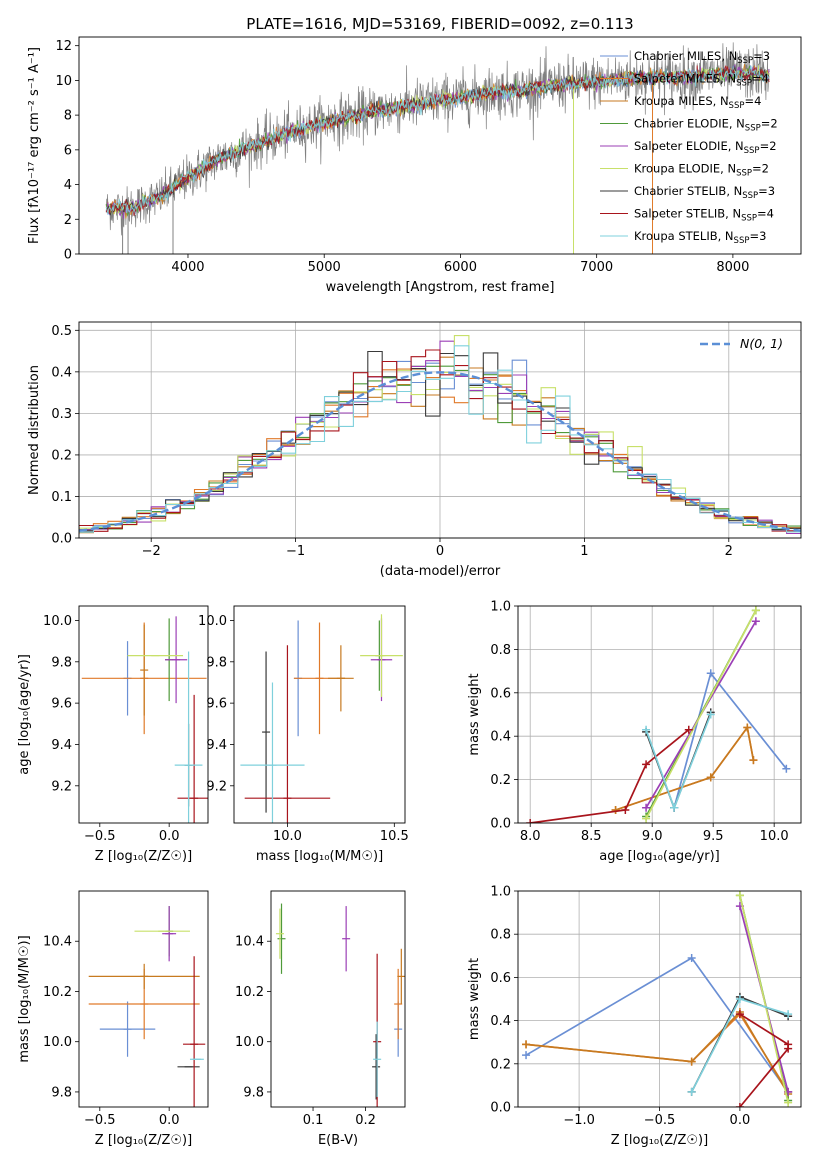 This screenshot has height=1170, width=819. Describe the element at coordinates (440, 551) in the screenshot. I see `x-tick-label: 0` at that location.